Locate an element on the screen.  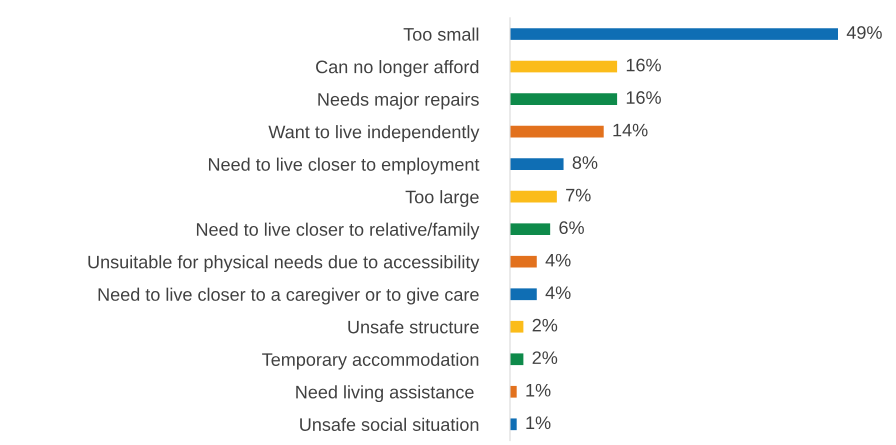
data-label: 6% is located at coordinates (571, 227).